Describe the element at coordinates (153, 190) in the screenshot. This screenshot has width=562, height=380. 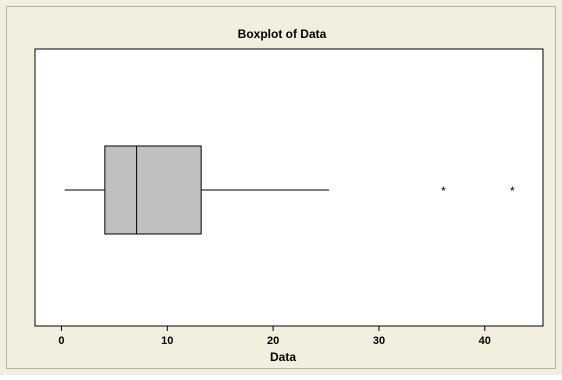
I see `iqr-box` at that location.